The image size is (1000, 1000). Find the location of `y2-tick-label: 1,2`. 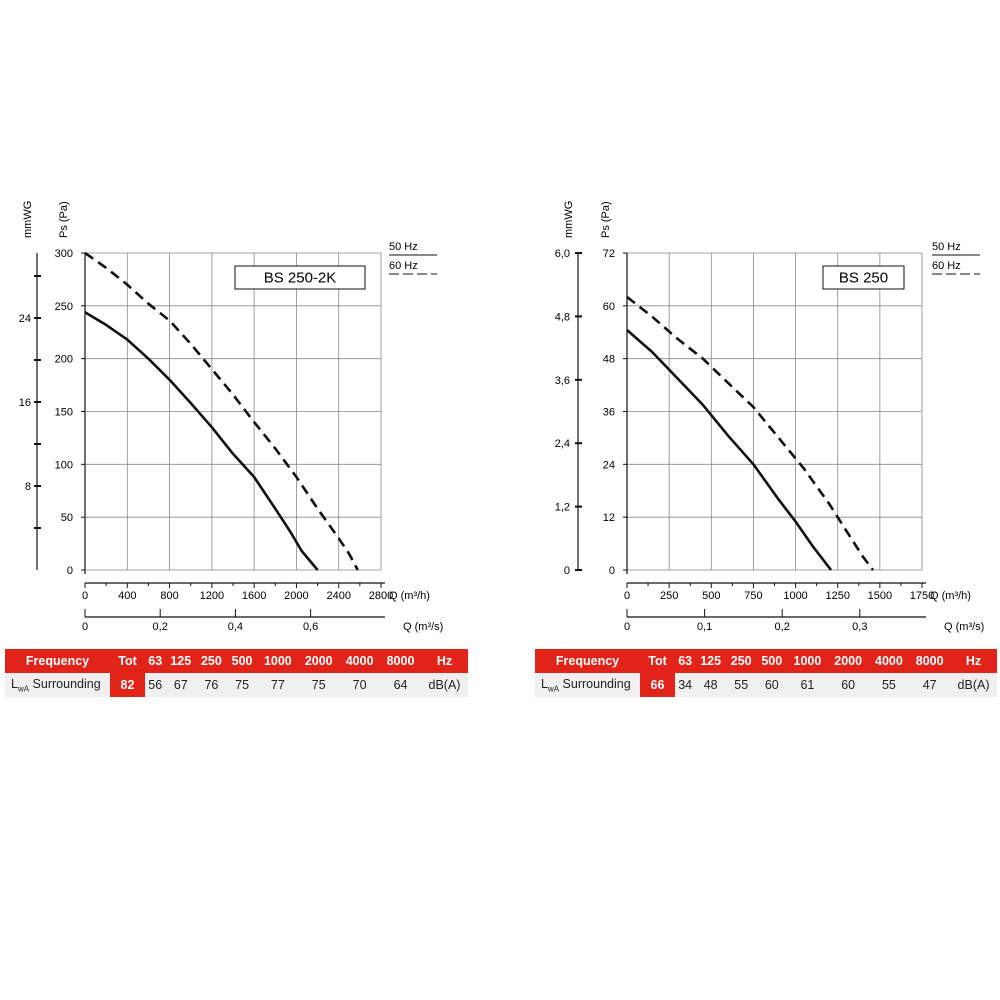

y2-tick-label: 1,2 is located at coordinates (562, 508).